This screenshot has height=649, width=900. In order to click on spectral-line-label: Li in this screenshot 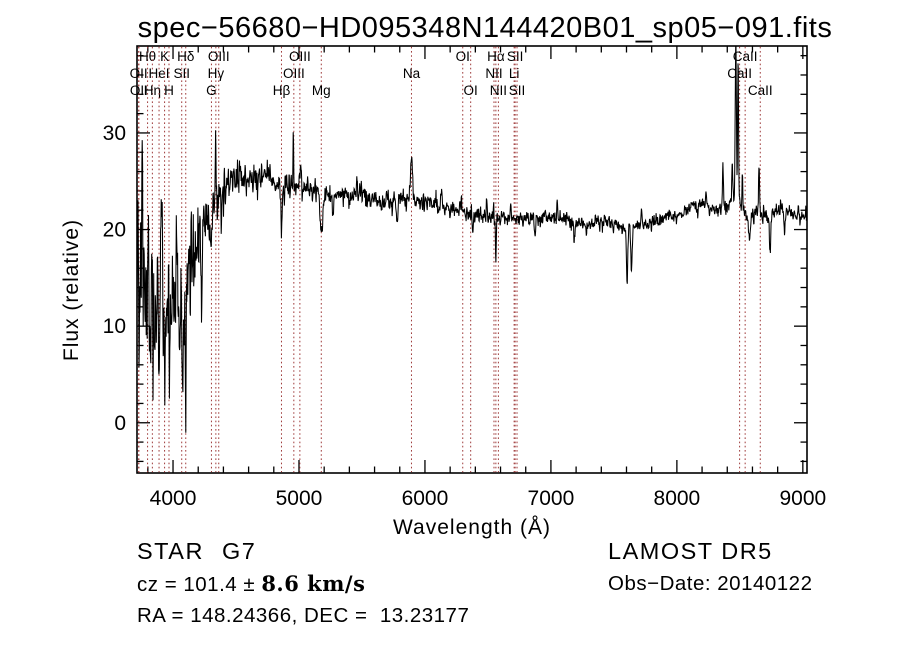, I will do `click(514, 73)`.